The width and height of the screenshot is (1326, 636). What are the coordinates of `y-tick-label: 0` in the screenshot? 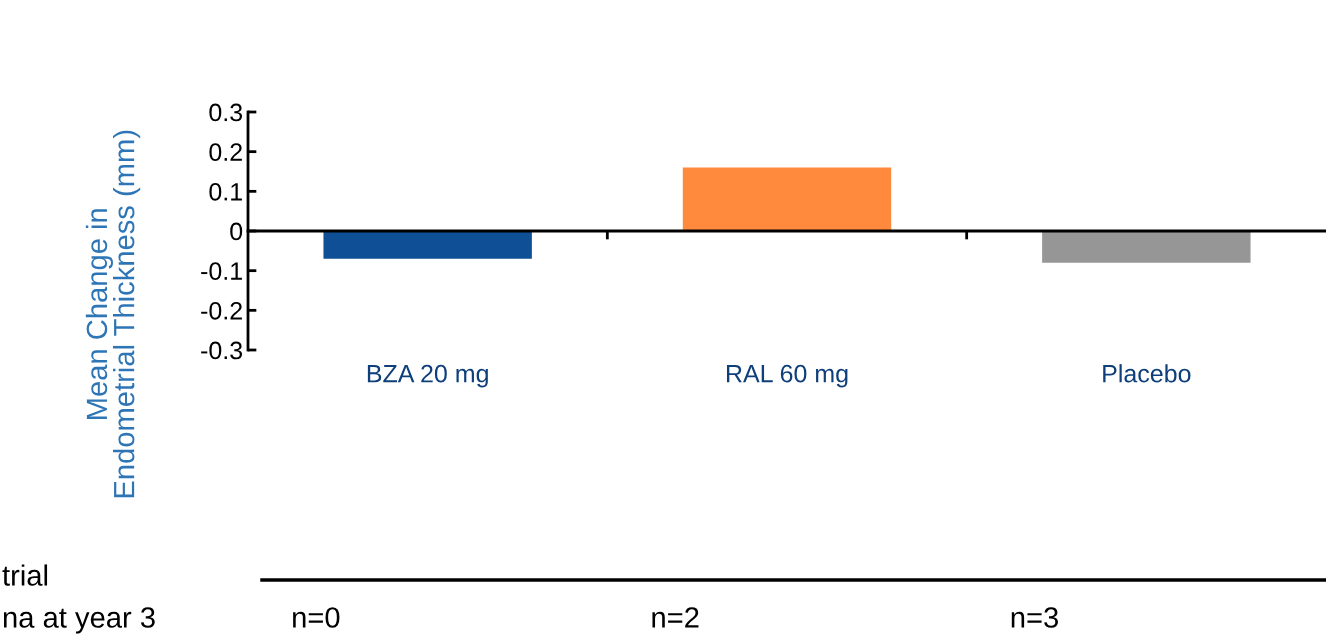 It's located at (236, 231).